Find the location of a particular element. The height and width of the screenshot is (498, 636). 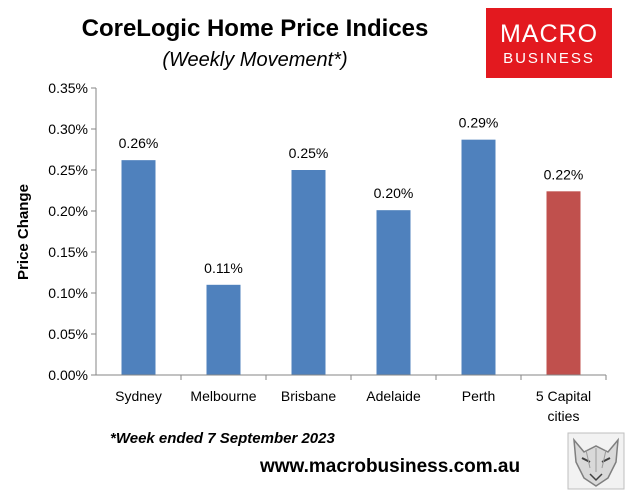

chart-title: CoreLogic Home Price Indices is located at coordinates (255, 28).